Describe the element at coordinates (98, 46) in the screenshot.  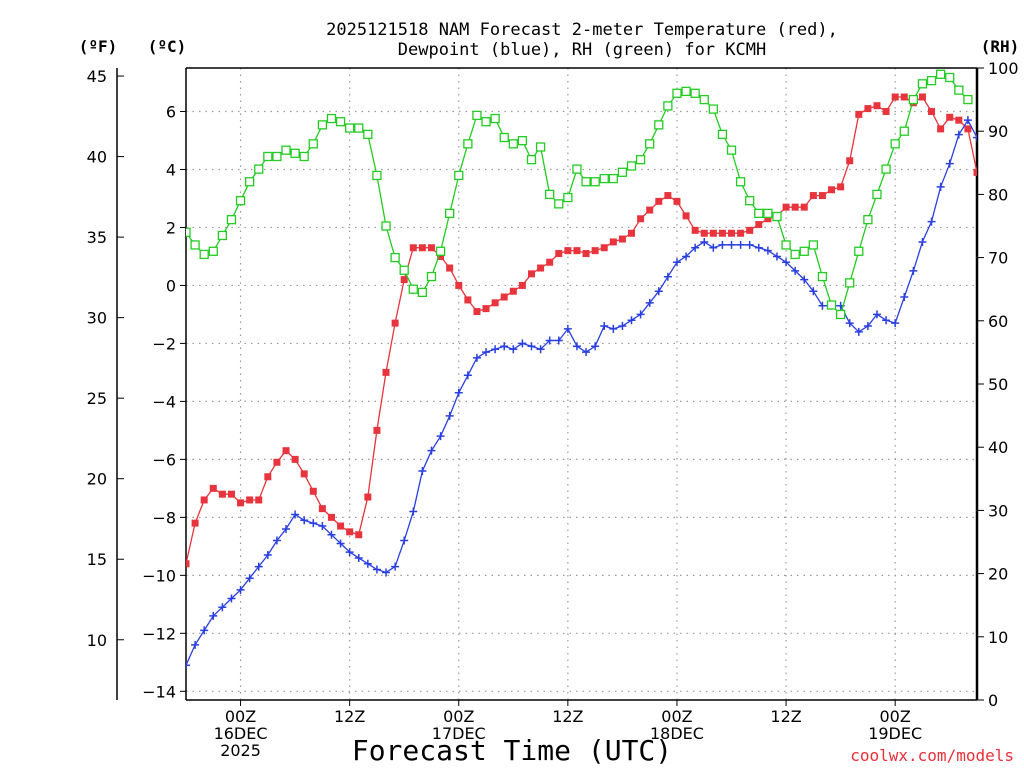
I see `fahrenheit-unit-label: (ºF)` at that location.